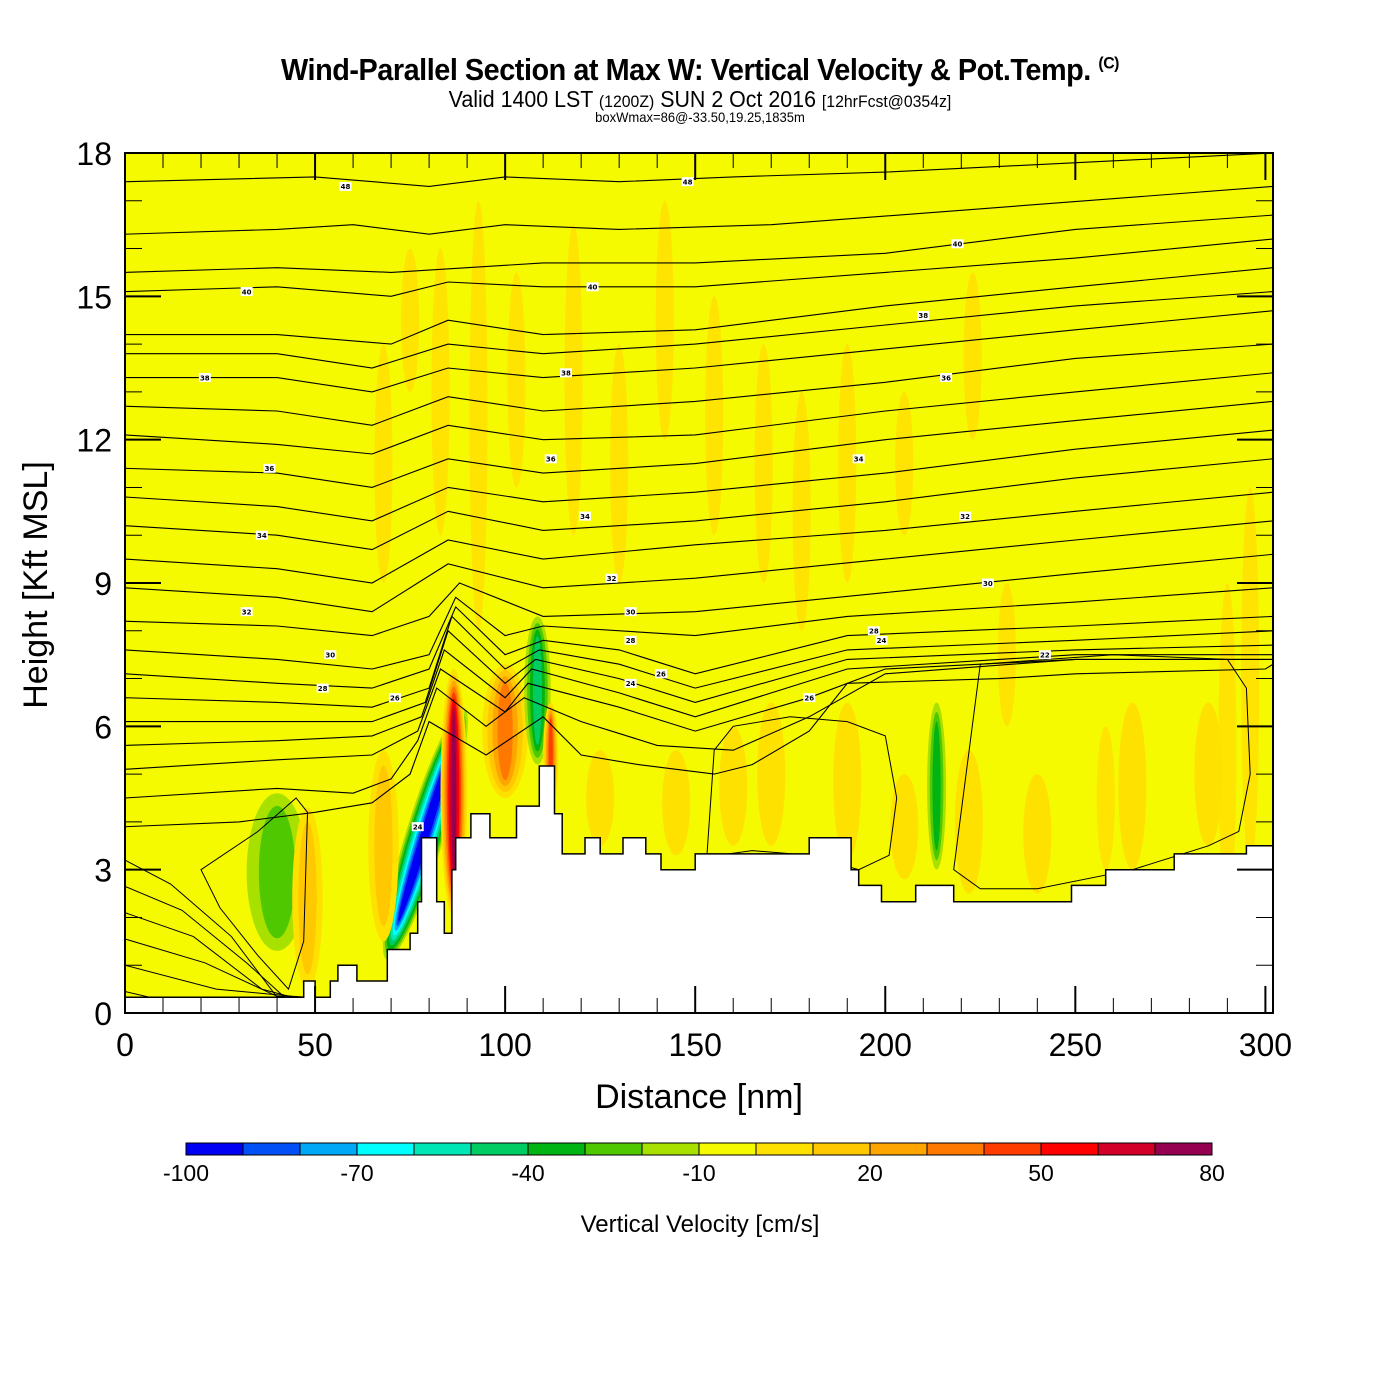  What do you see at coordinates (504, 1045) in the screenshot?
I see `x-tick-label: 100` at bounding box center [504, 1045].